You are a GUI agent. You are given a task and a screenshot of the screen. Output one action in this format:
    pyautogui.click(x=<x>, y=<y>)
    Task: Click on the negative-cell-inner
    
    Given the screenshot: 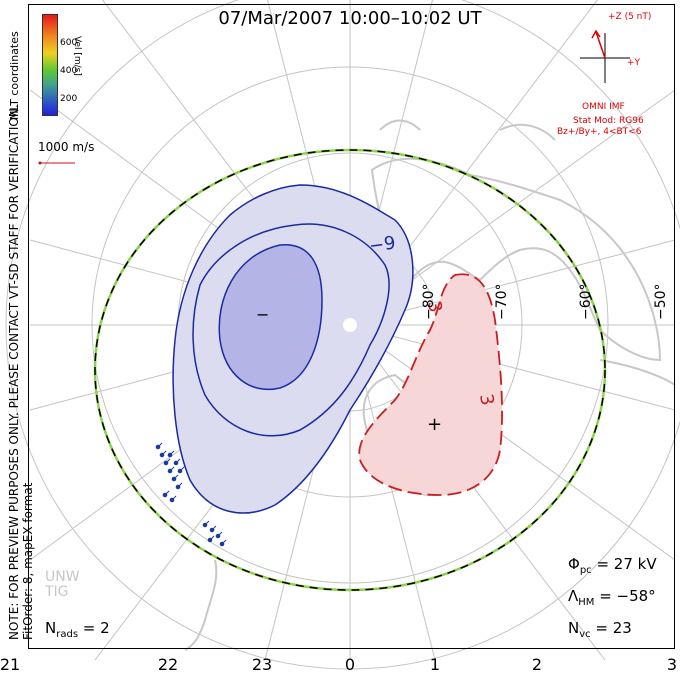 What is the action you would take?
    pyautogui.click(x=270, y=317)
    